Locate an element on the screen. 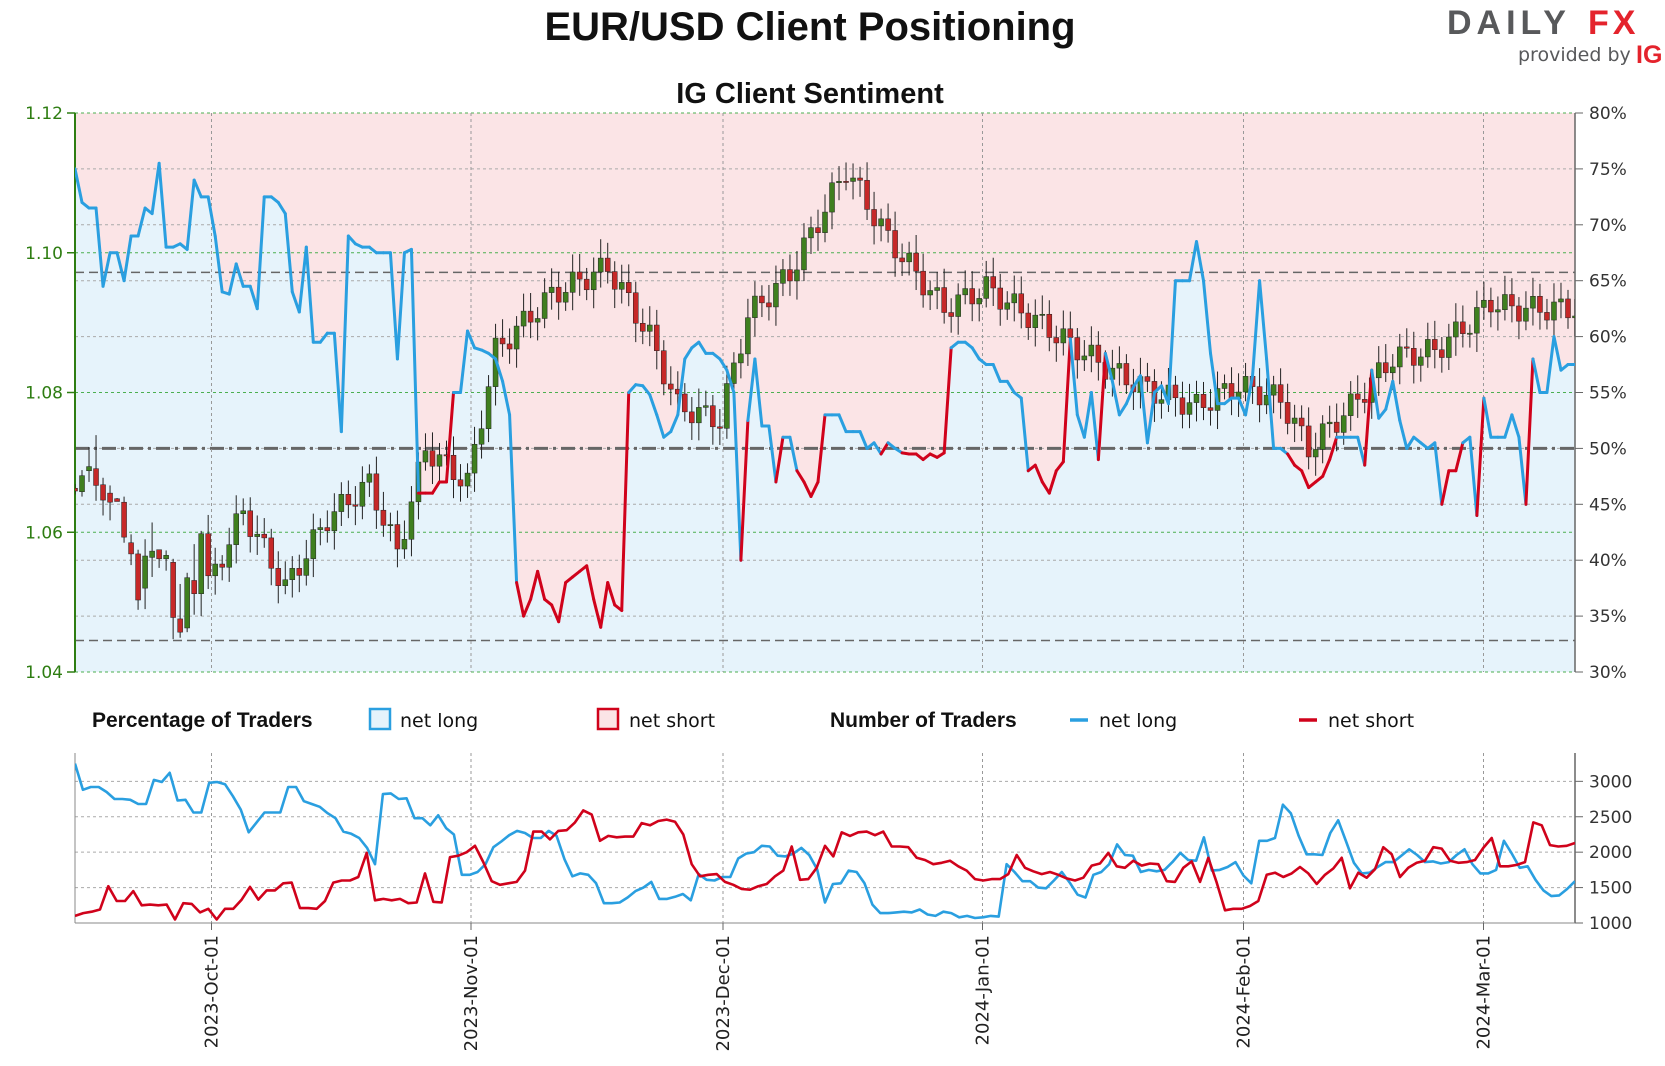  right-axis-tick-label: 75% is located at coordinates (1608, 170).